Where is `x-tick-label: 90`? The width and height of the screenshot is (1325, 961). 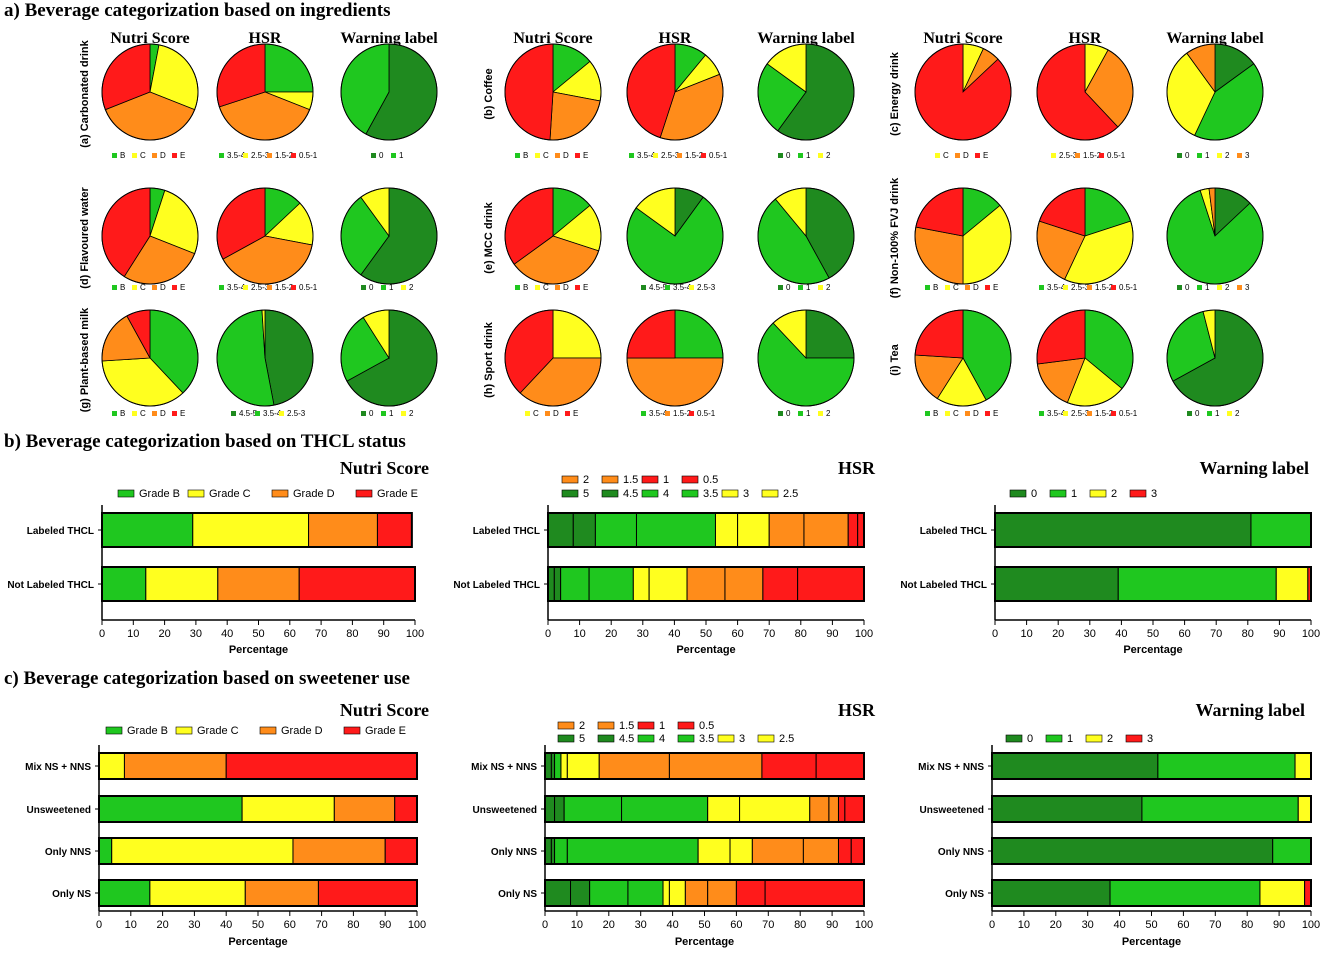
x-tick-label: 90 is located at coordinates (832, 634).